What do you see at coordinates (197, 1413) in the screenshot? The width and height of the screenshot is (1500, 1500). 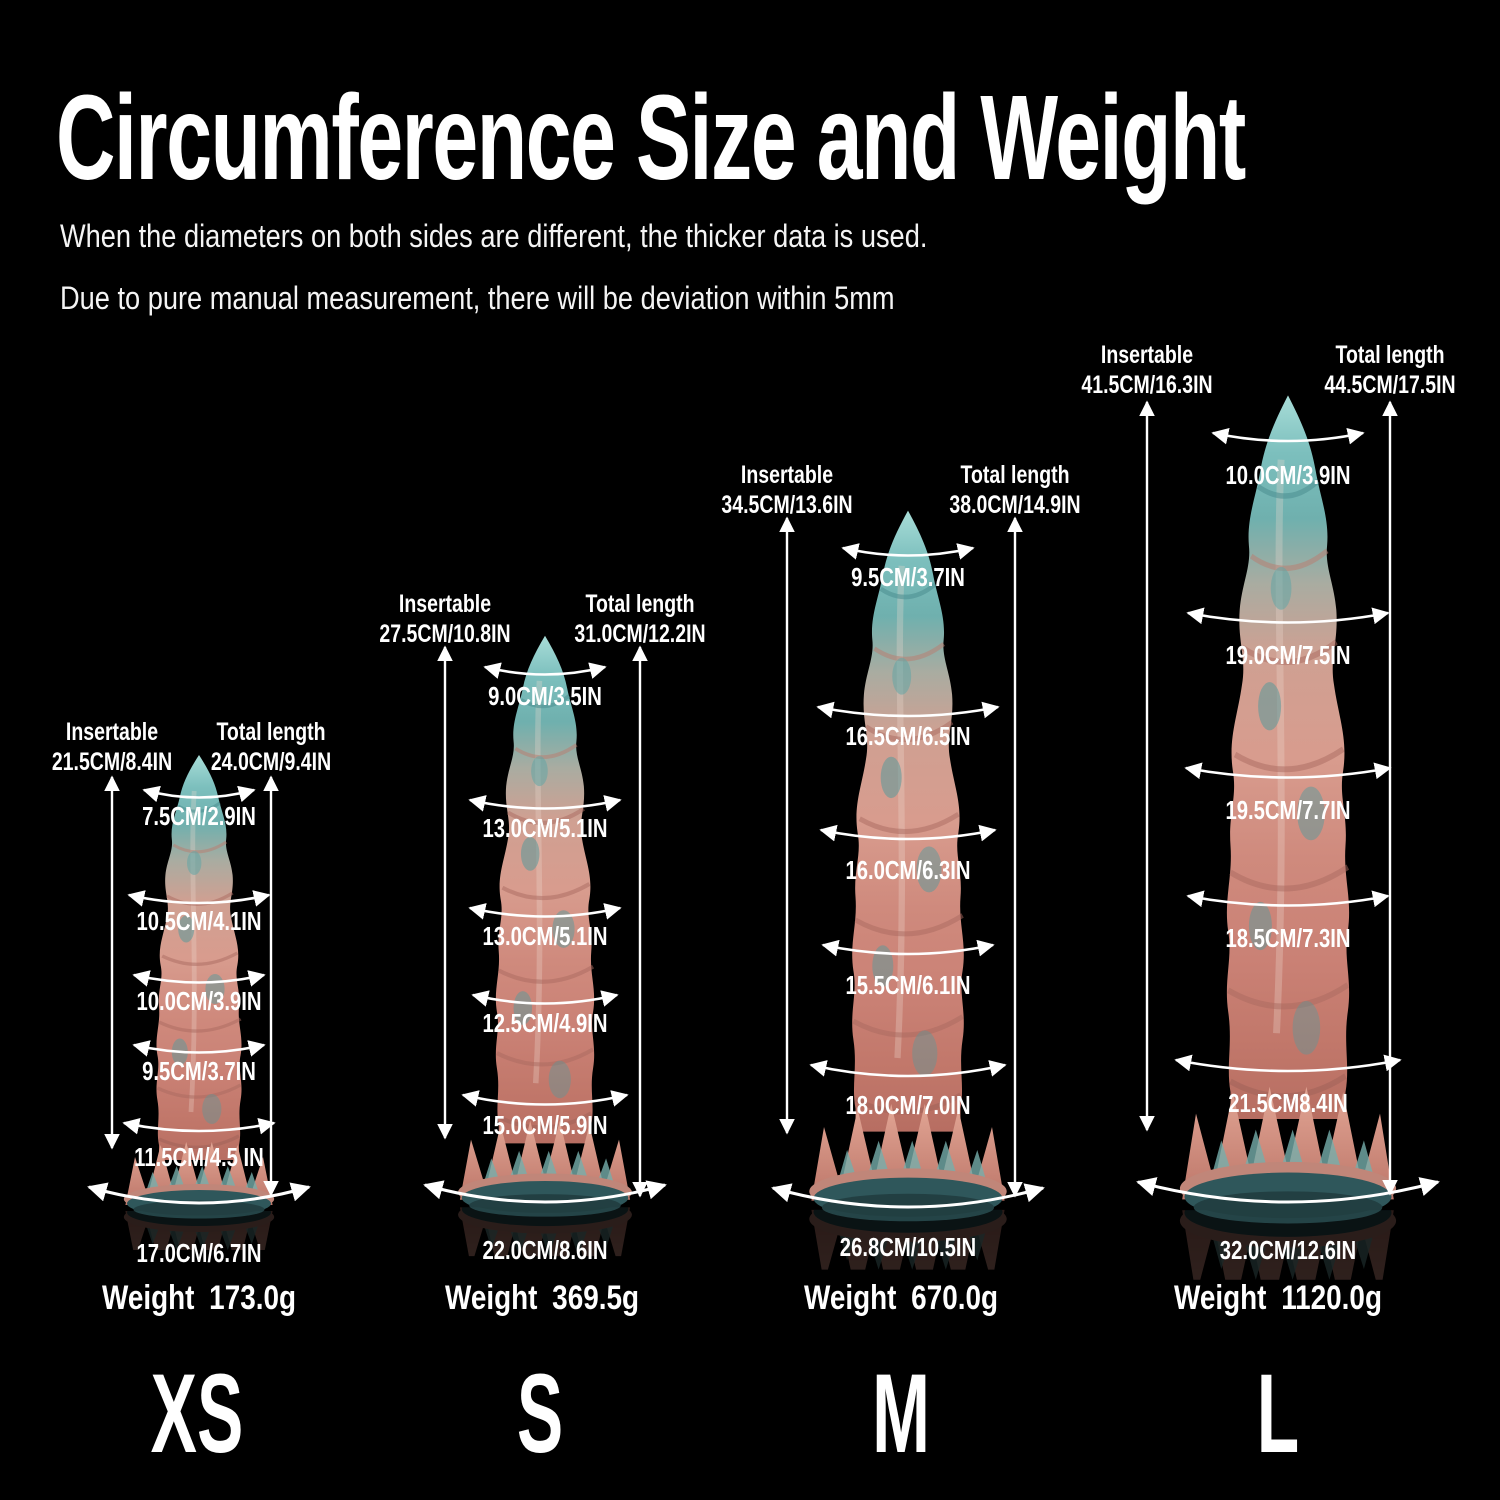 I see `size-name: XS` at bounding box center [197, 1413].